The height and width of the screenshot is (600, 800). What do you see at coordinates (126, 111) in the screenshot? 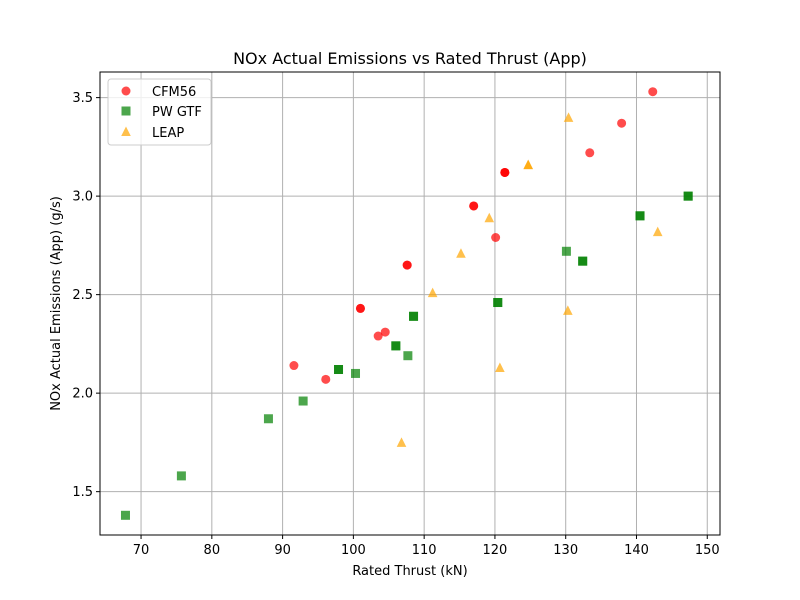
I see `legend-marker-pw-gtf` at bounding box center [126, 111].